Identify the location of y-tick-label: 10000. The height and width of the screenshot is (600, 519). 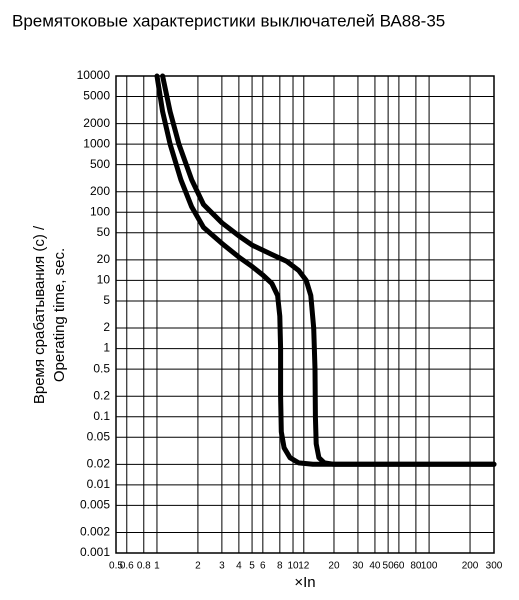
(94, 75).